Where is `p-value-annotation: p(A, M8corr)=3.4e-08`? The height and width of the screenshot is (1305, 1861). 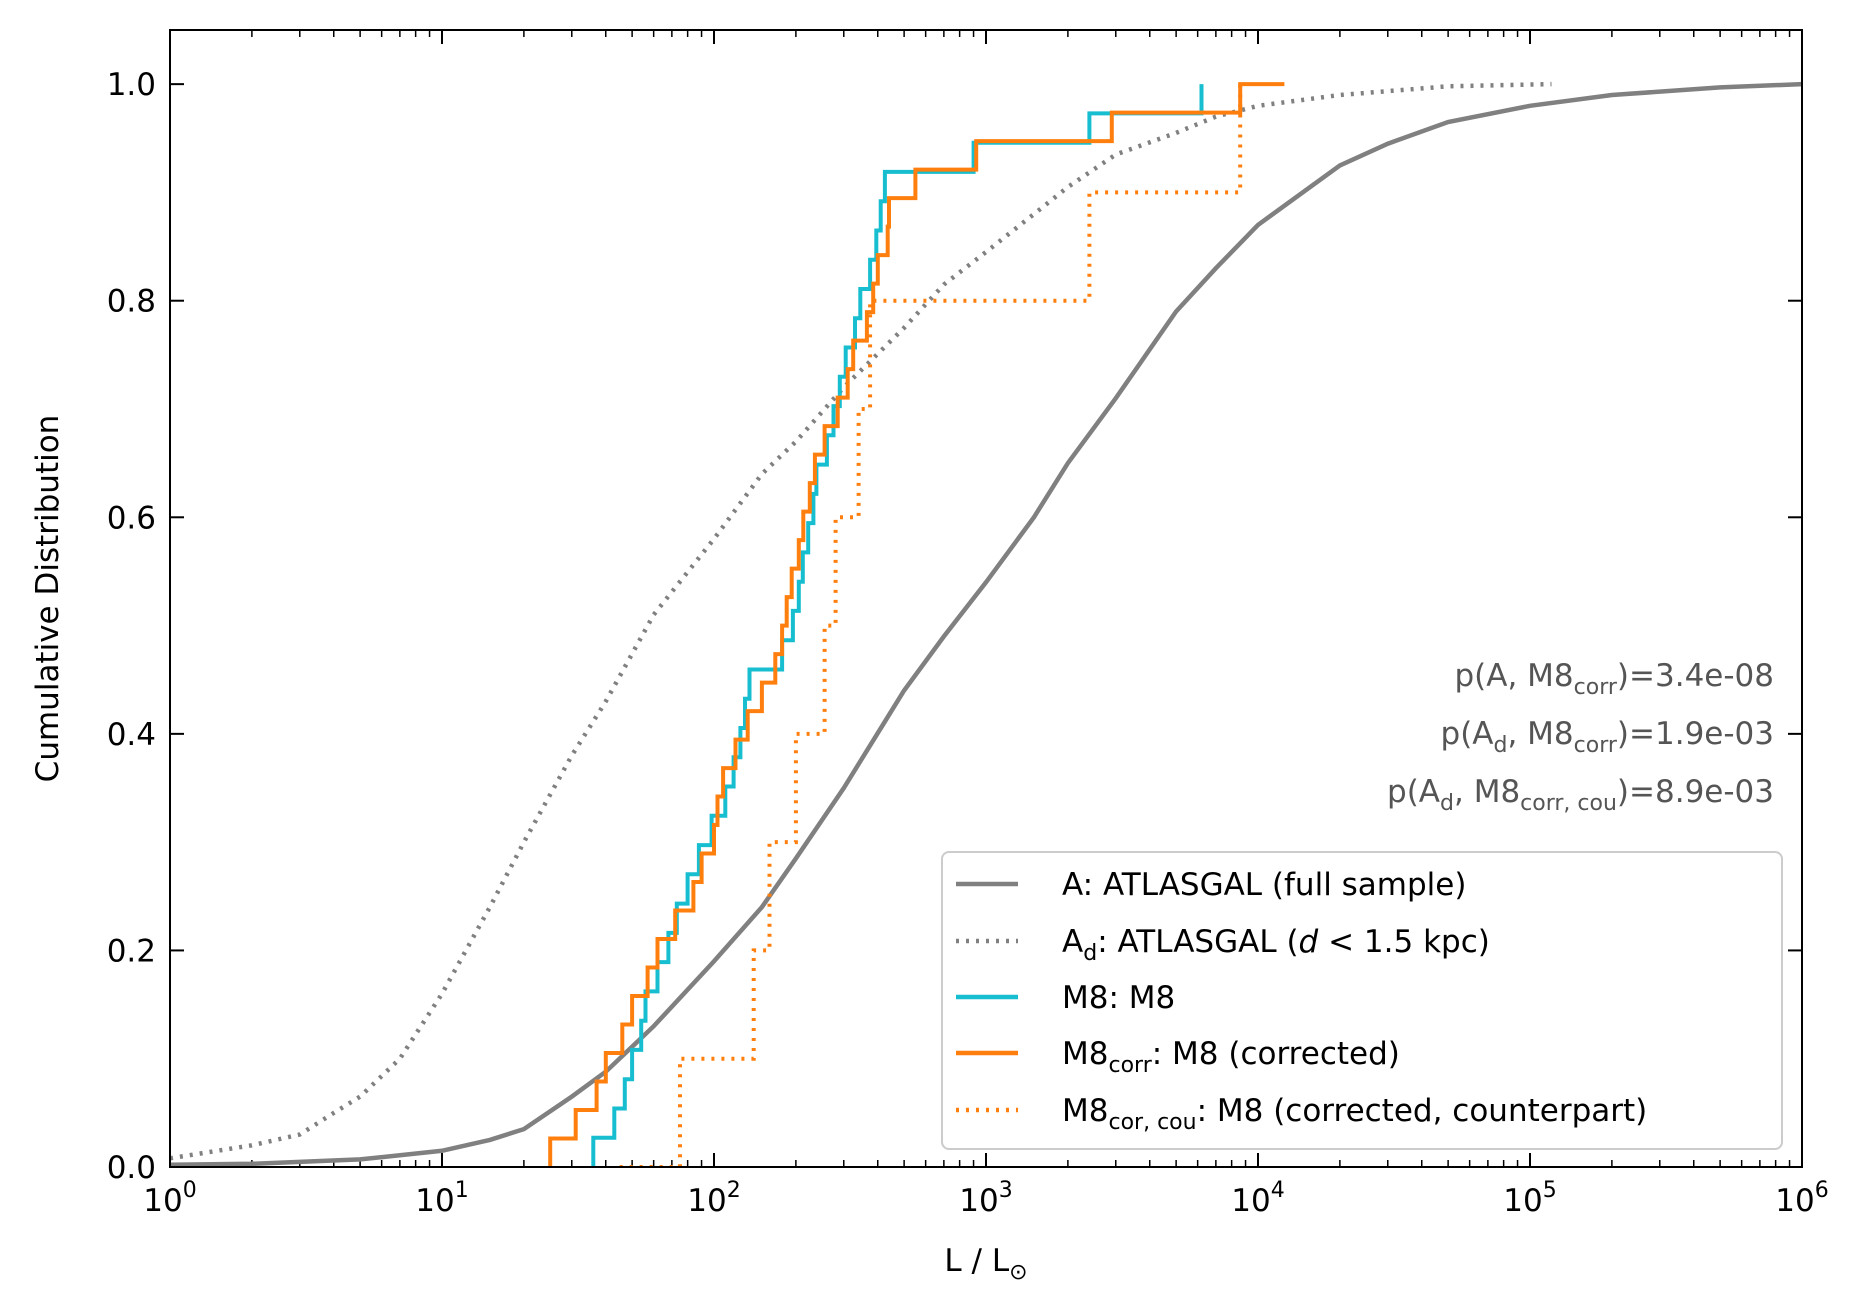 p-value-annotation: p(A, M8corr)=3.4e-08 is located at coordinates (1615, 679).